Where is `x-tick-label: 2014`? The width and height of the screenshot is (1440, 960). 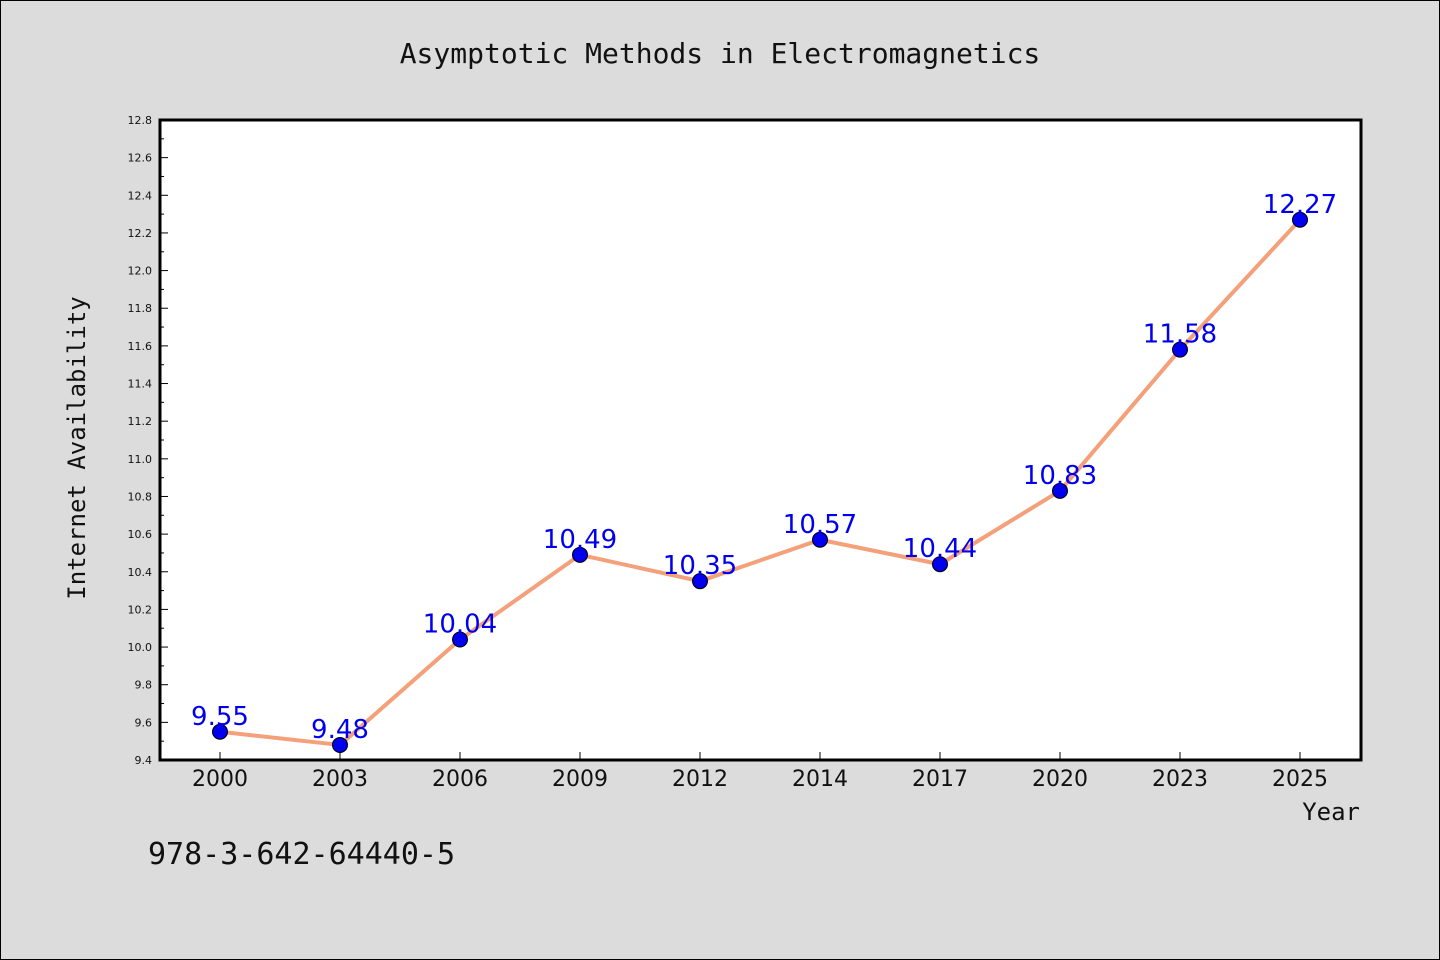 x-tick-label: 2014 is located at coordinates (820, 779).